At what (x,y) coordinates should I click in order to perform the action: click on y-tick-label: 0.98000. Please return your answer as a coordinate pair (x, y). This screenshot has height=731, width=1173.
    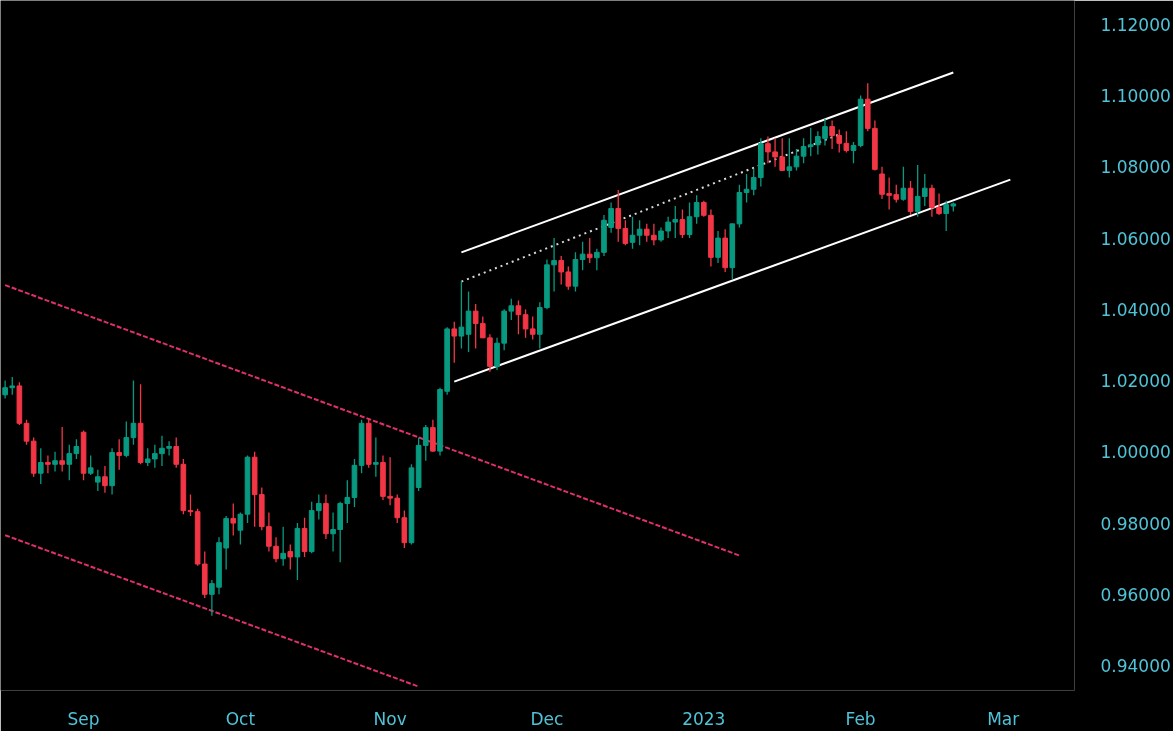
    Looking at the image, I should click on (1135, 523).